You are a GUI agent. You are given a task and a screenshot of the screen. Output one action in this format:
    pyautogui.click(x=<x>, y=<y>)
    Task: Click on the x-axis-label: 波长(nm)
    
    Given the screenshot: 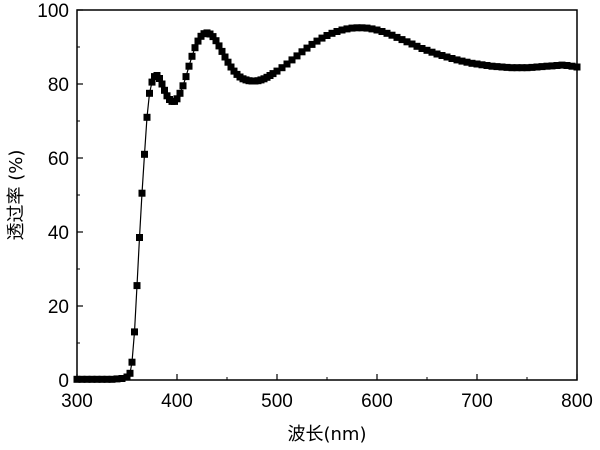 What is the action you would take?
    pyautogui.click(x=327, y=434)
    